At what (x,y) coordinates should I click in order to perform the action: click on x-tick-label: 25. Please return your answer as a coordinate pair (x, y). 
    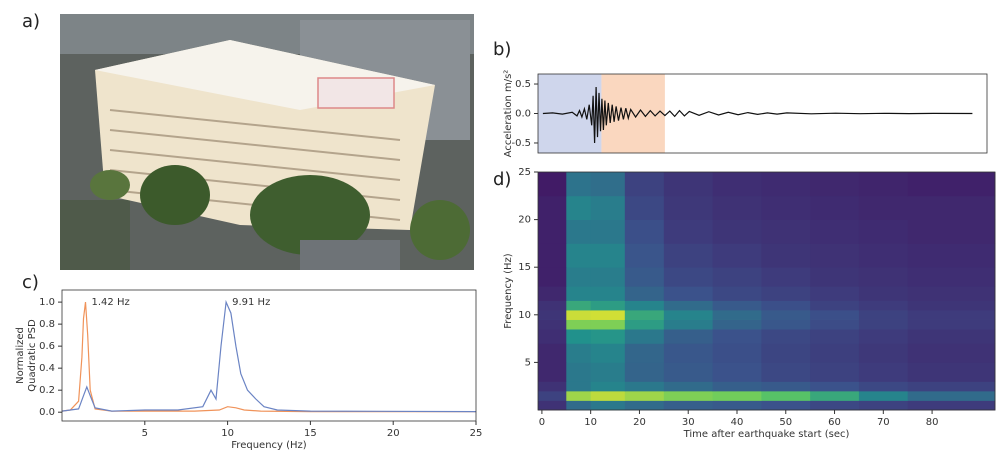
    Looking at the image, I should click on (476, 433).